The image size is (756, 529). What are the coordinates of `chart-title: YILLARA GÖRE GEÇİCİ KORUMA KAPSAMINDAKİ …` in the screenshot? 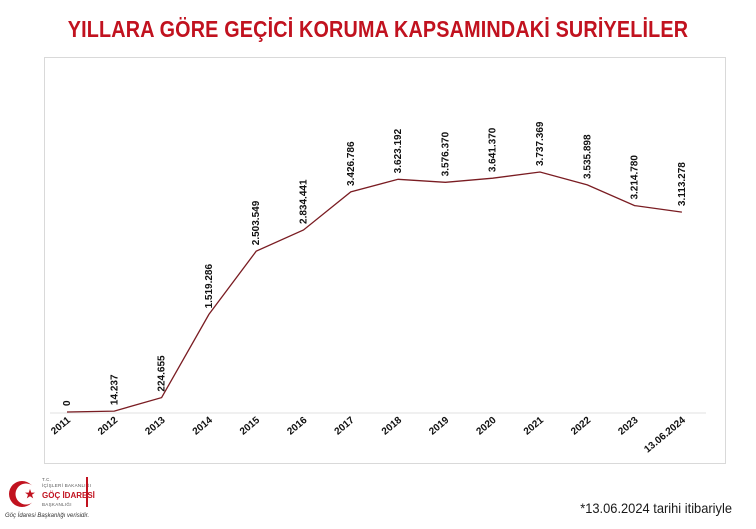 It's located at (378, 29).